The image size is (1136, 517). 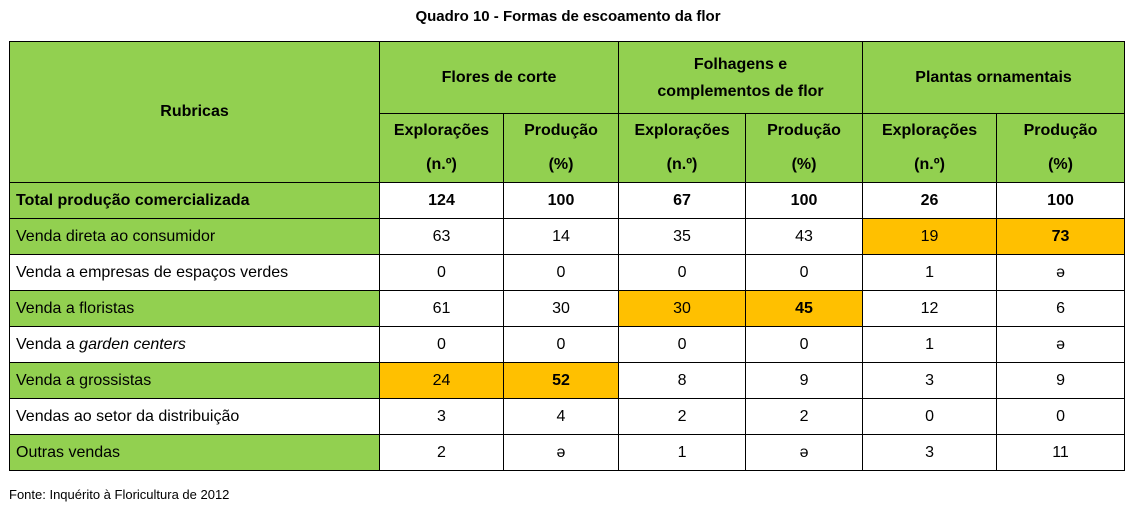 I want to click on table-row: Venda a grossistas 24 52 8 9 3 9, so click(x=567, y=380).